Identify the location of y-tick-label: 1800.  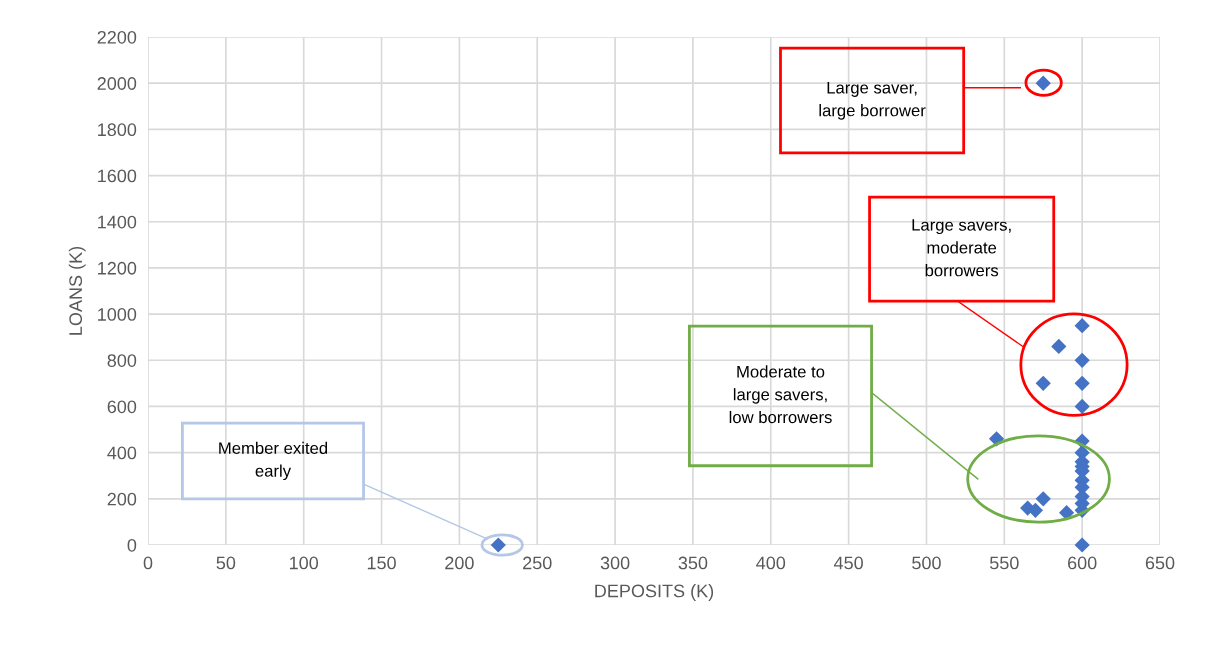
(117, 130).